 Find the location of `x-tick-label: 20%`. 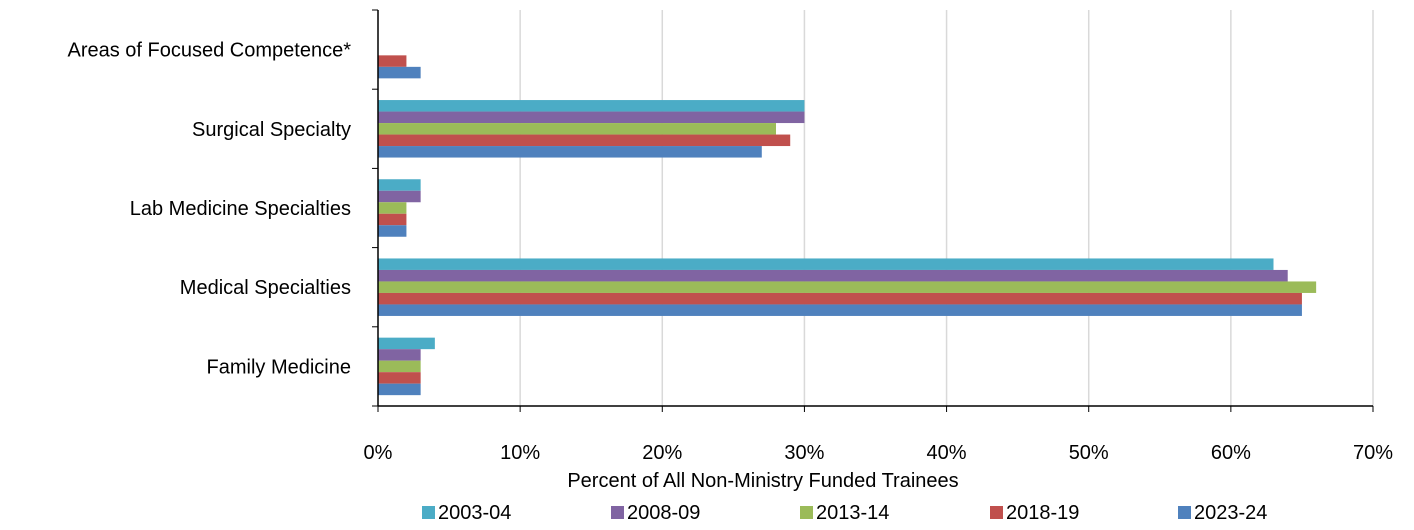

x-tick-label: 20% is located at coordinates (662, 453).